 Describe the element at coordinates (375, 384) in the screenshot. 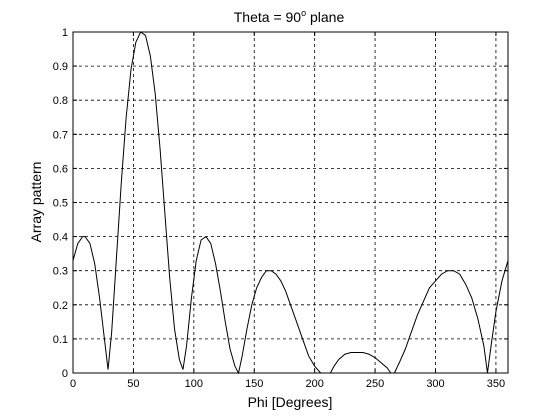

I see `x-tick-label: 250` at that location.